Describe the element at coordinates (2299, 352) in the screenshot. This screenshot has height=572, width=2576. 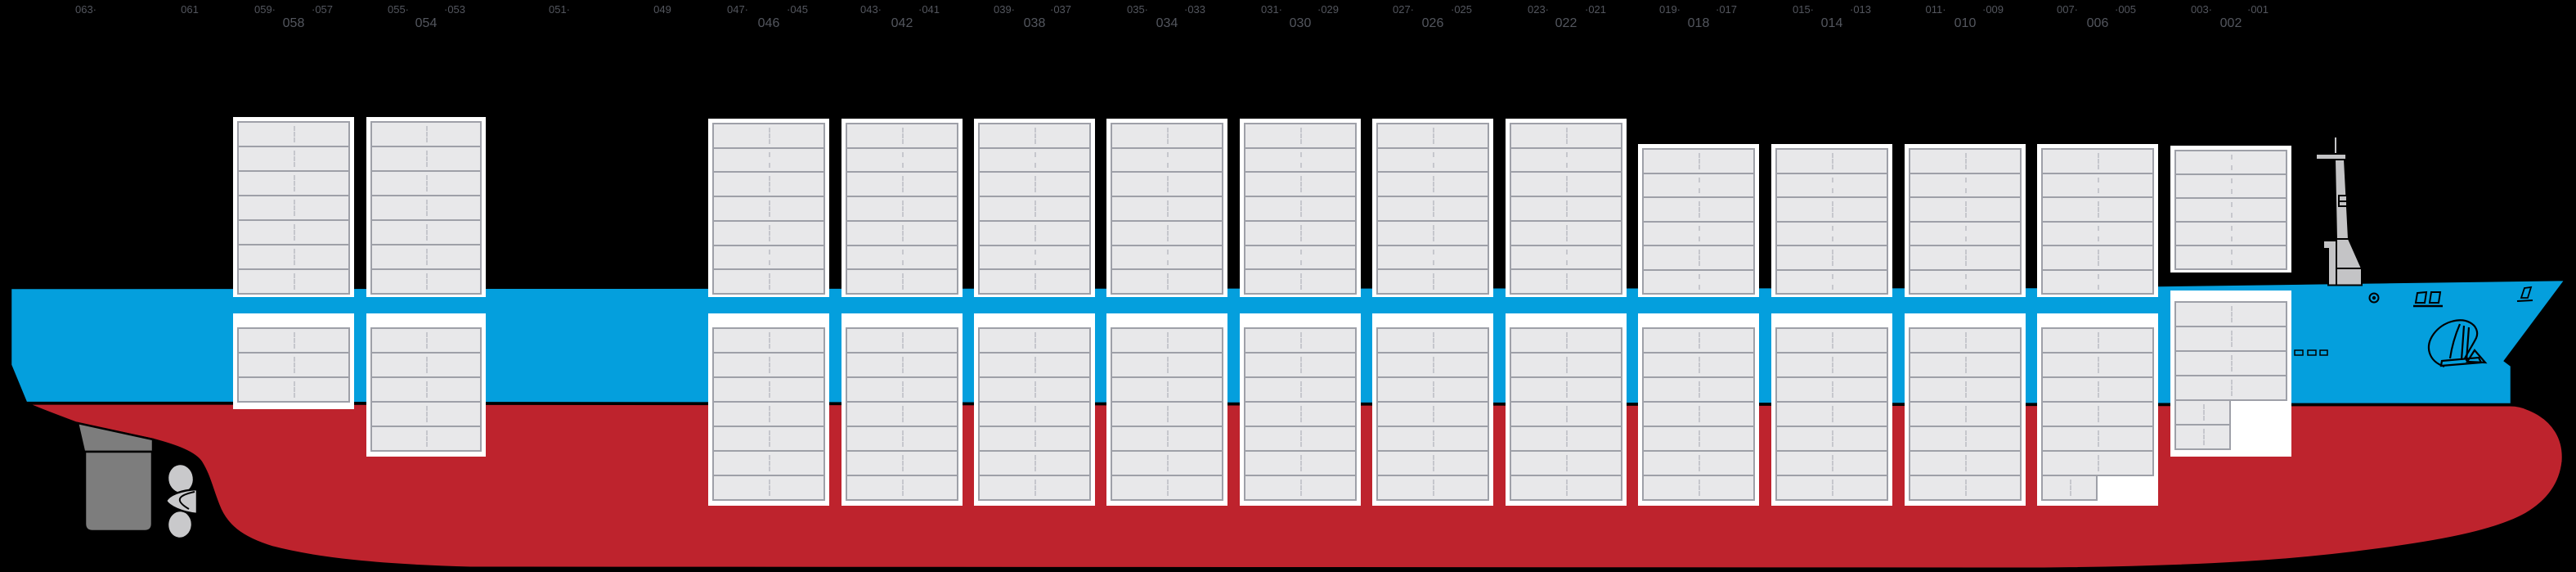
I see `draft-mark` at that location.